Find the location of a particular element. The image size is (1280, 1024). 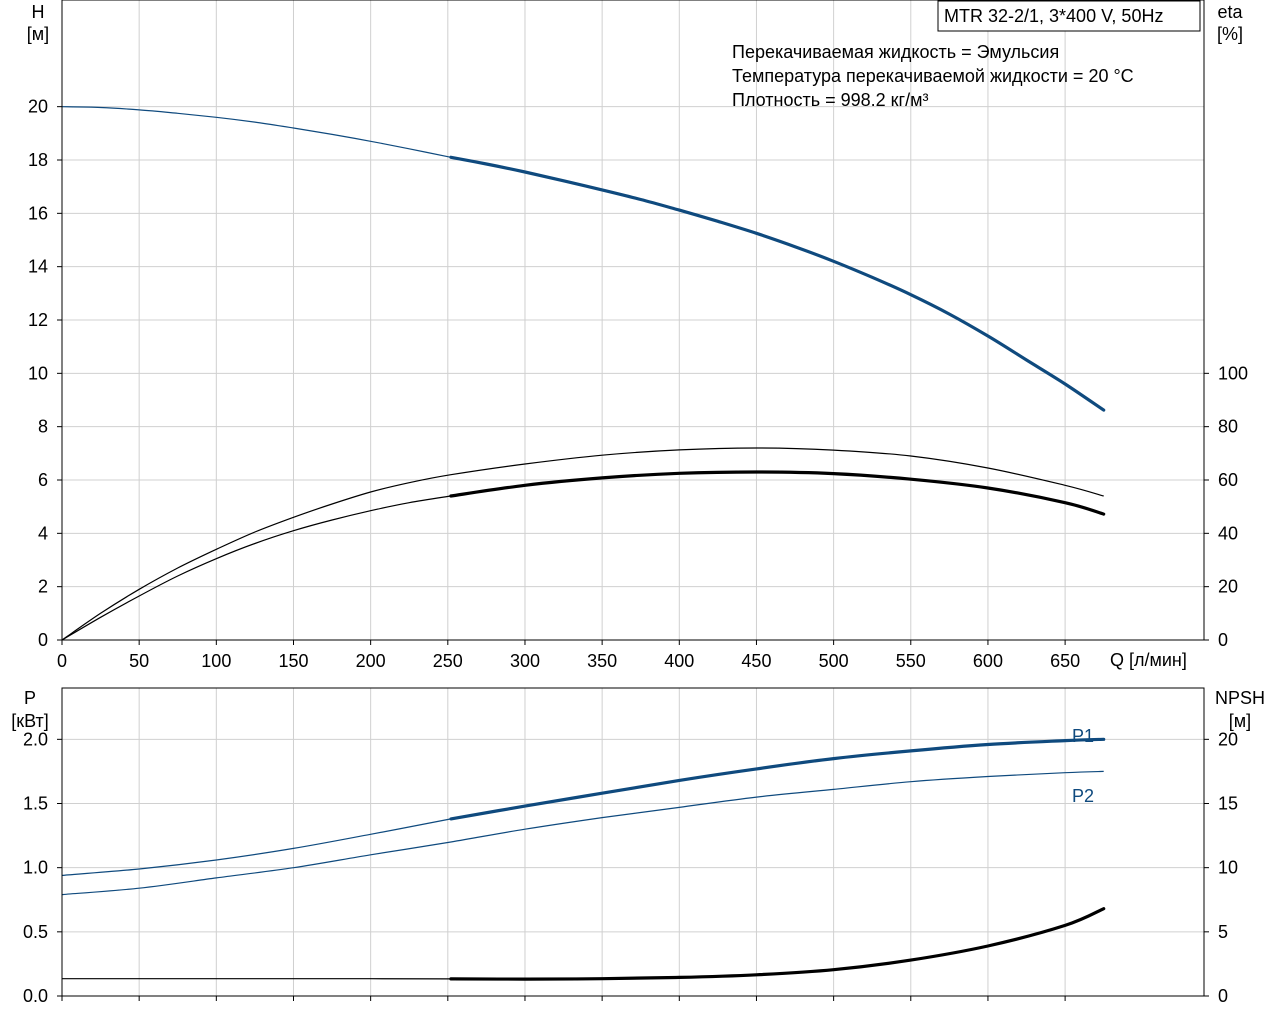

bottom-left-axis-label: P [кВт] is located at coordinates (30, 709).